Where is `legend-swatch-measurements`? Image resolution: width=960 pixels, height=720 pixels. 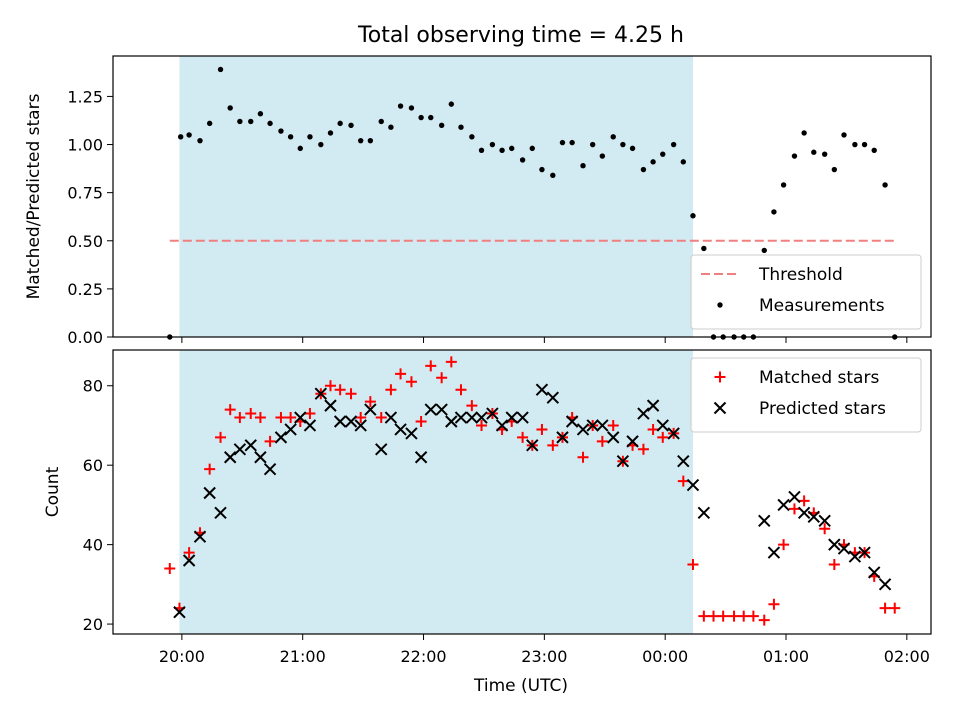 legend-swatch-measurements is located at coordinates (720, 305).